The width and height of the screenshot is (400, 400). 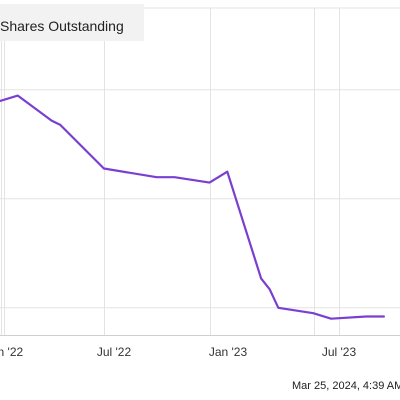 What do you see at coordinates (339, 352) in the screenshot?
I see `x-tick-label: Jul '23` at bounding box center [339, 352].